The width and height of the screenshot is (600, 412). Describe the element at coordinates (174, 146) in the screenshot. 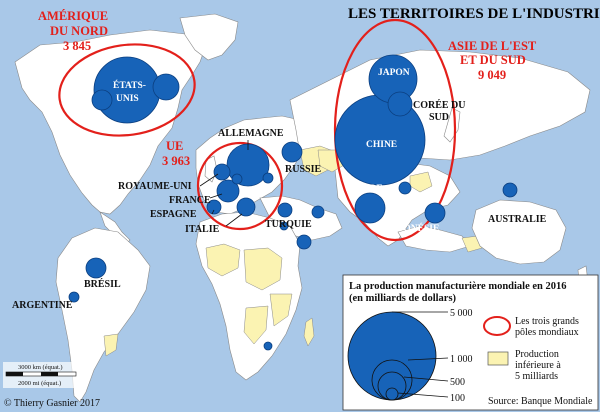

I see `pole-ue-line1: UE` at that location.